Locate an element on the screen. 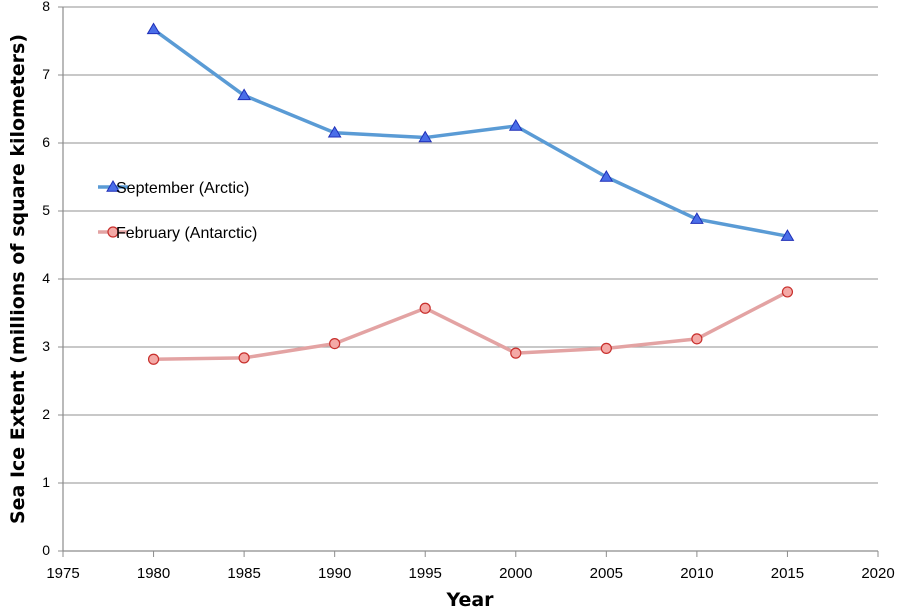  y-tick-label: 7 is located at coordinates (46, 74).